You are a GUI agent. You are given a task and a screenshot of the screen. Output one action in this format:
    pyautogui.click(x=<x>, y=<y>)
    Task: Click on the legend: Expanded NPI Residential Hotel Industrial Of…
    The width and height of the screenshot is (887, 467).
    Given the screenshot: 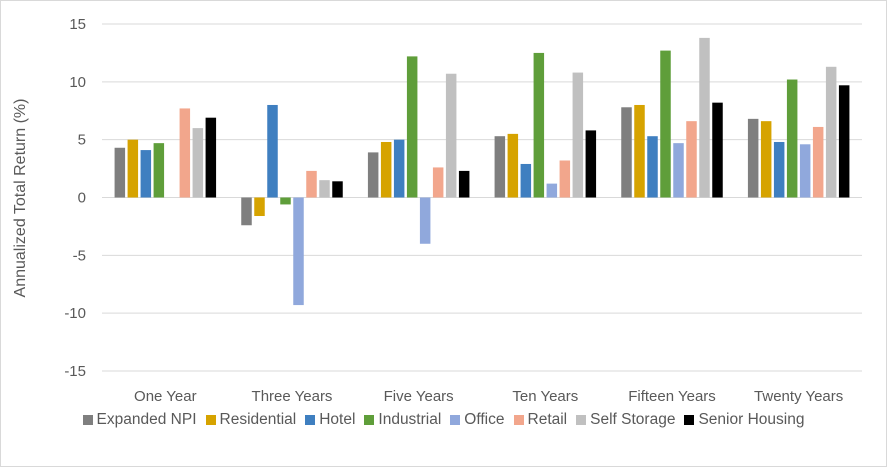 What is the action you would take?
    pyautogui.click(x=443, y=420)
    